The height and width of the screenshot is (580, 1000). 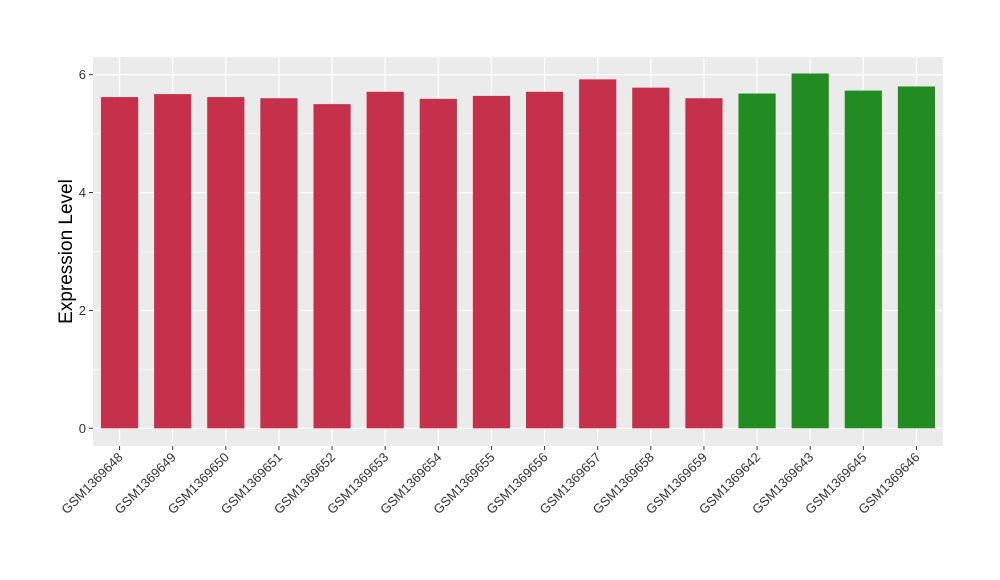 What do you see at coordinates (66, 251) in the screenshot?
I see `y-axis-title: Expression Level` at bounding box center [66, 251].